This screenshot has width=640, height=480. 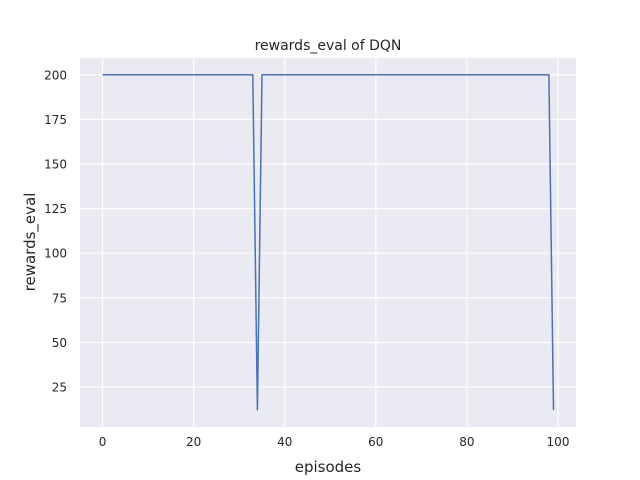 I want to click on x-tick-label: 80, so click(x=466, y=442).